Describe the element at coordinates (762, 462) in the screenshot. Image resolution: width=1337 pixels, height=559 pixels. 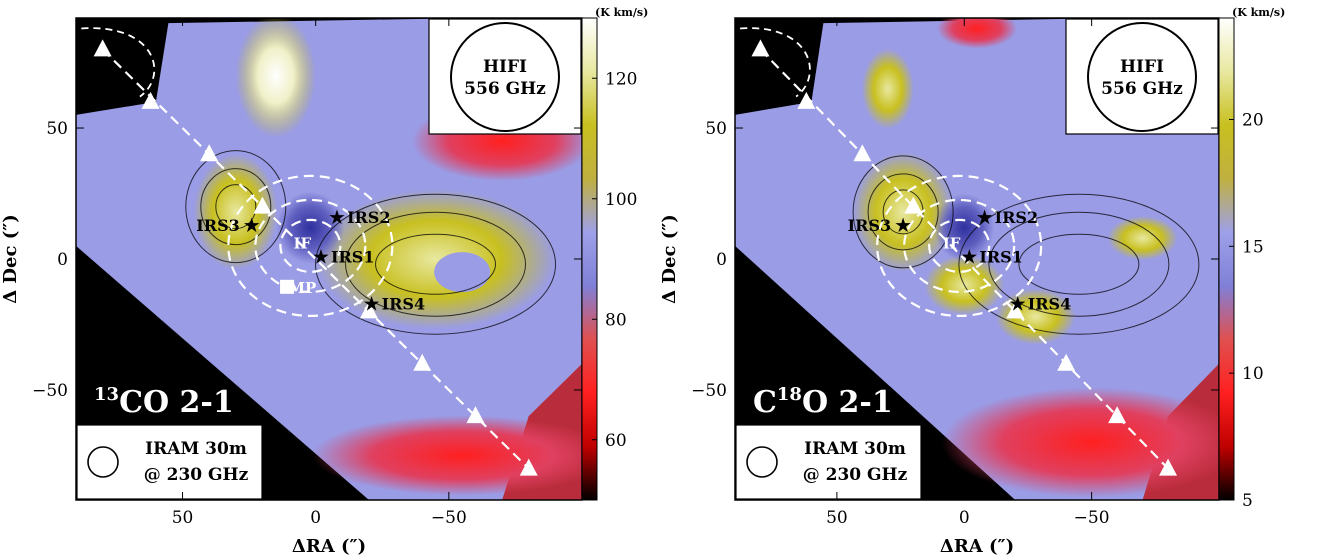
I see `iram-beam-circle` at that location.